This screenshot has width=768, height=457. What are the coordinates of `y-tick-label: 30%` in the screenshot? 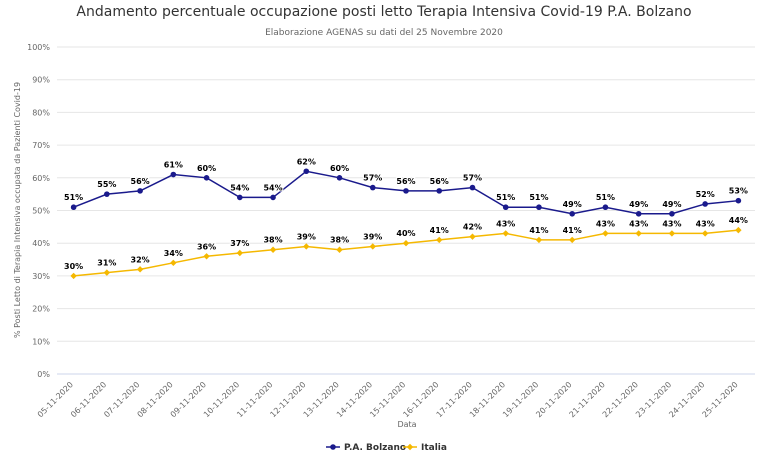 It's located at (41, 276).